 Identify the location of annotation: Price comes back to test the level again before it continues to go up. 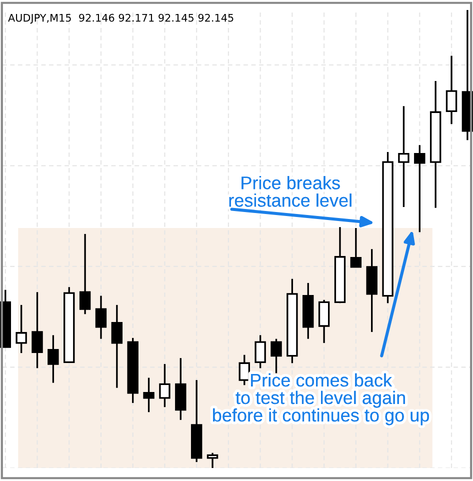
(321, 399).